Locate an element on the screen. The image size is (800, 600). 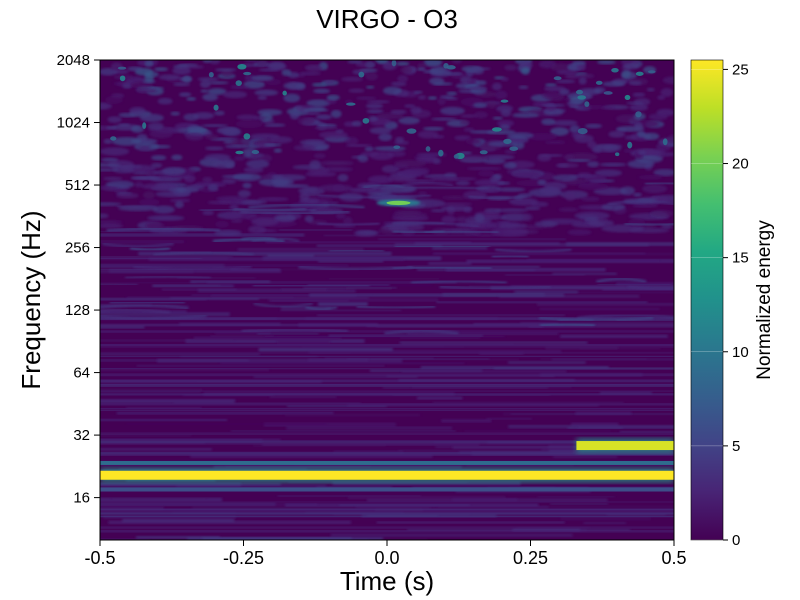
colorbar-tick-label: 0 is located at coordinates (736, 540).